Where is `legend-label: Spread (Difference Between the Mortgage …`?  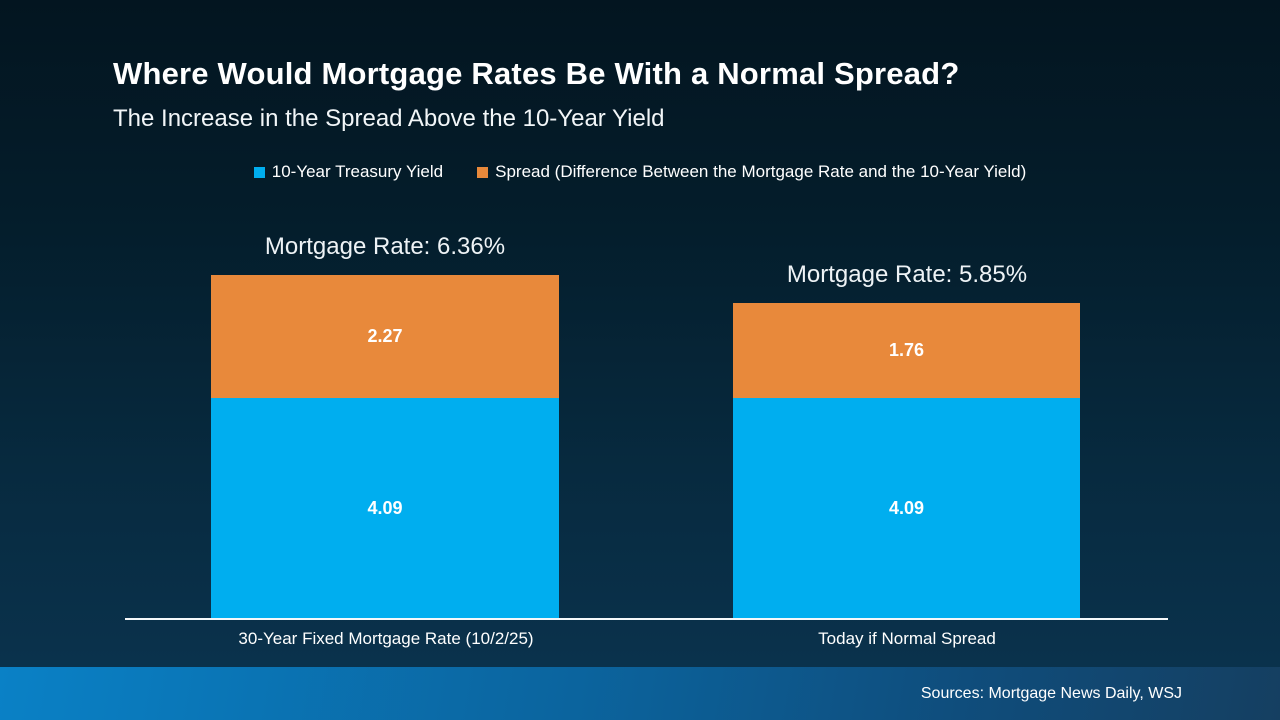 legend-label: Spread (Difference Between the Mortgage … is located at coordinates (761, 171).